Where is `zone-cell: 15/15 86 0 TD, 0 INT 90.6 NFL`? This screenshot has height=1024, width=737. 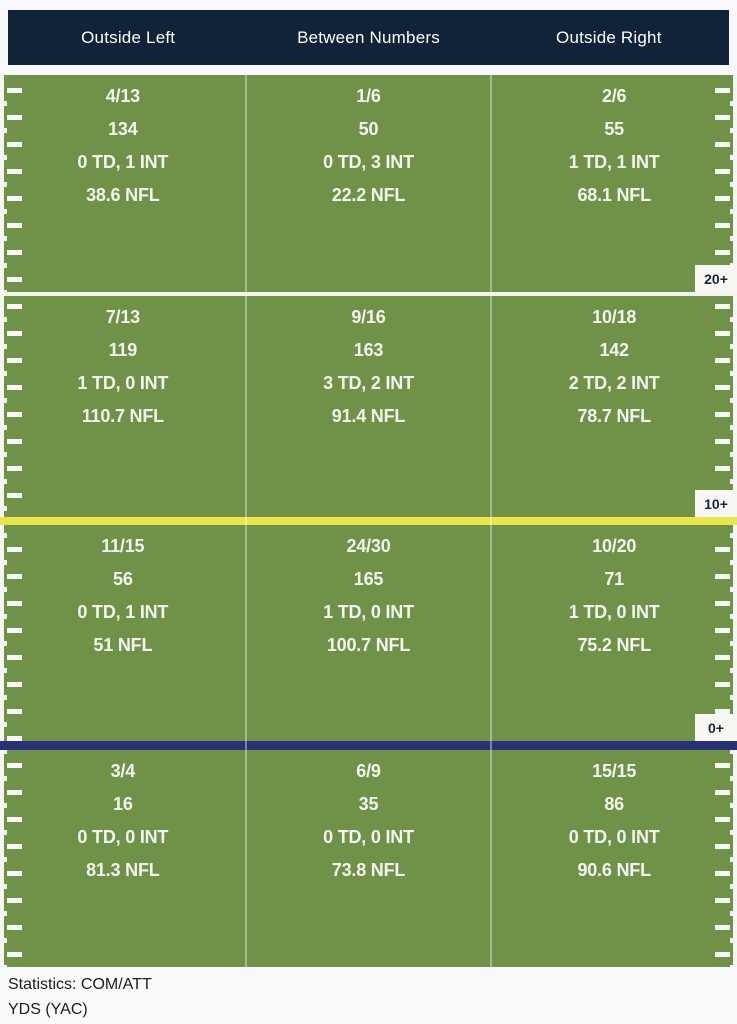 zone-cell: 15/15 86 0 TD, 0 INT 90.6 NFL is located at coordinates (614, 858).